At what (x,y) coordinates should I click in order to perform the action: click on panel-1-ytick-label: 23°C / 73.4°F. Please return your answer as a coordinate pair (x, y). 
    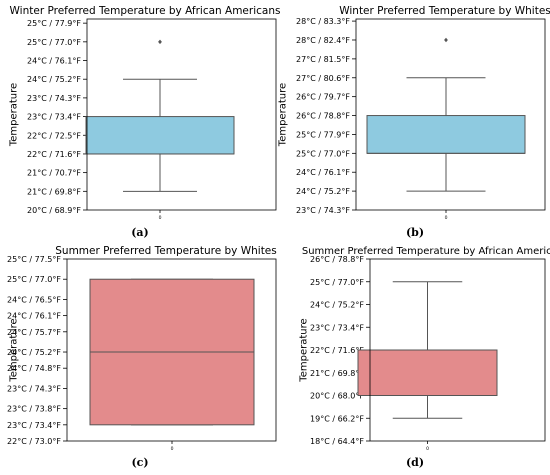
    Looking at the image, I should click on (54, 117).